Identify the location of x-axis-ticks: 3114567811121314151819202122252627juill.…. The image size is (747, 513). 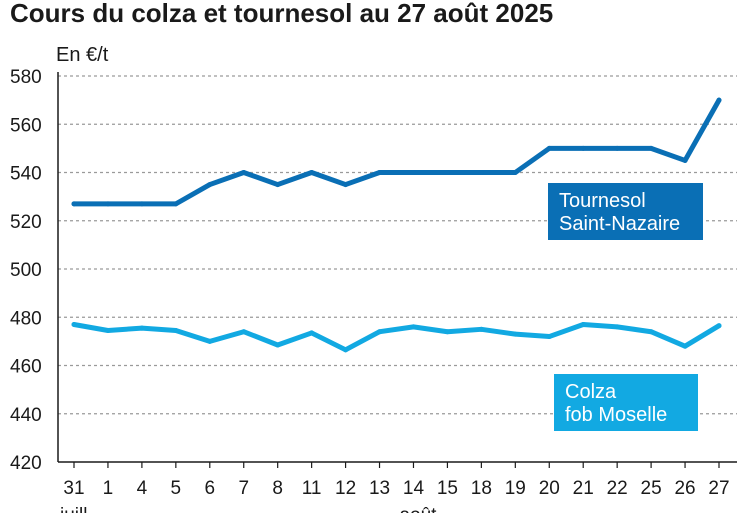
(394, 487).